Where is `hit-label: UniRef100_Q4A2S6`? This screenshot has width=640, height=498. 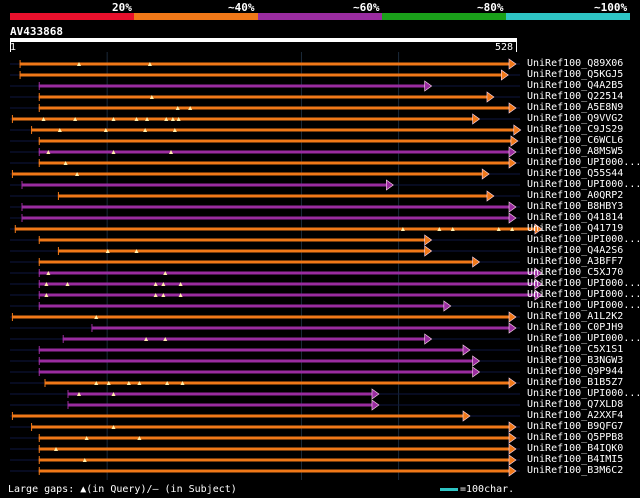
hit-label: UniRef100_Q4A2S6 is located at coordinates (575, 250).